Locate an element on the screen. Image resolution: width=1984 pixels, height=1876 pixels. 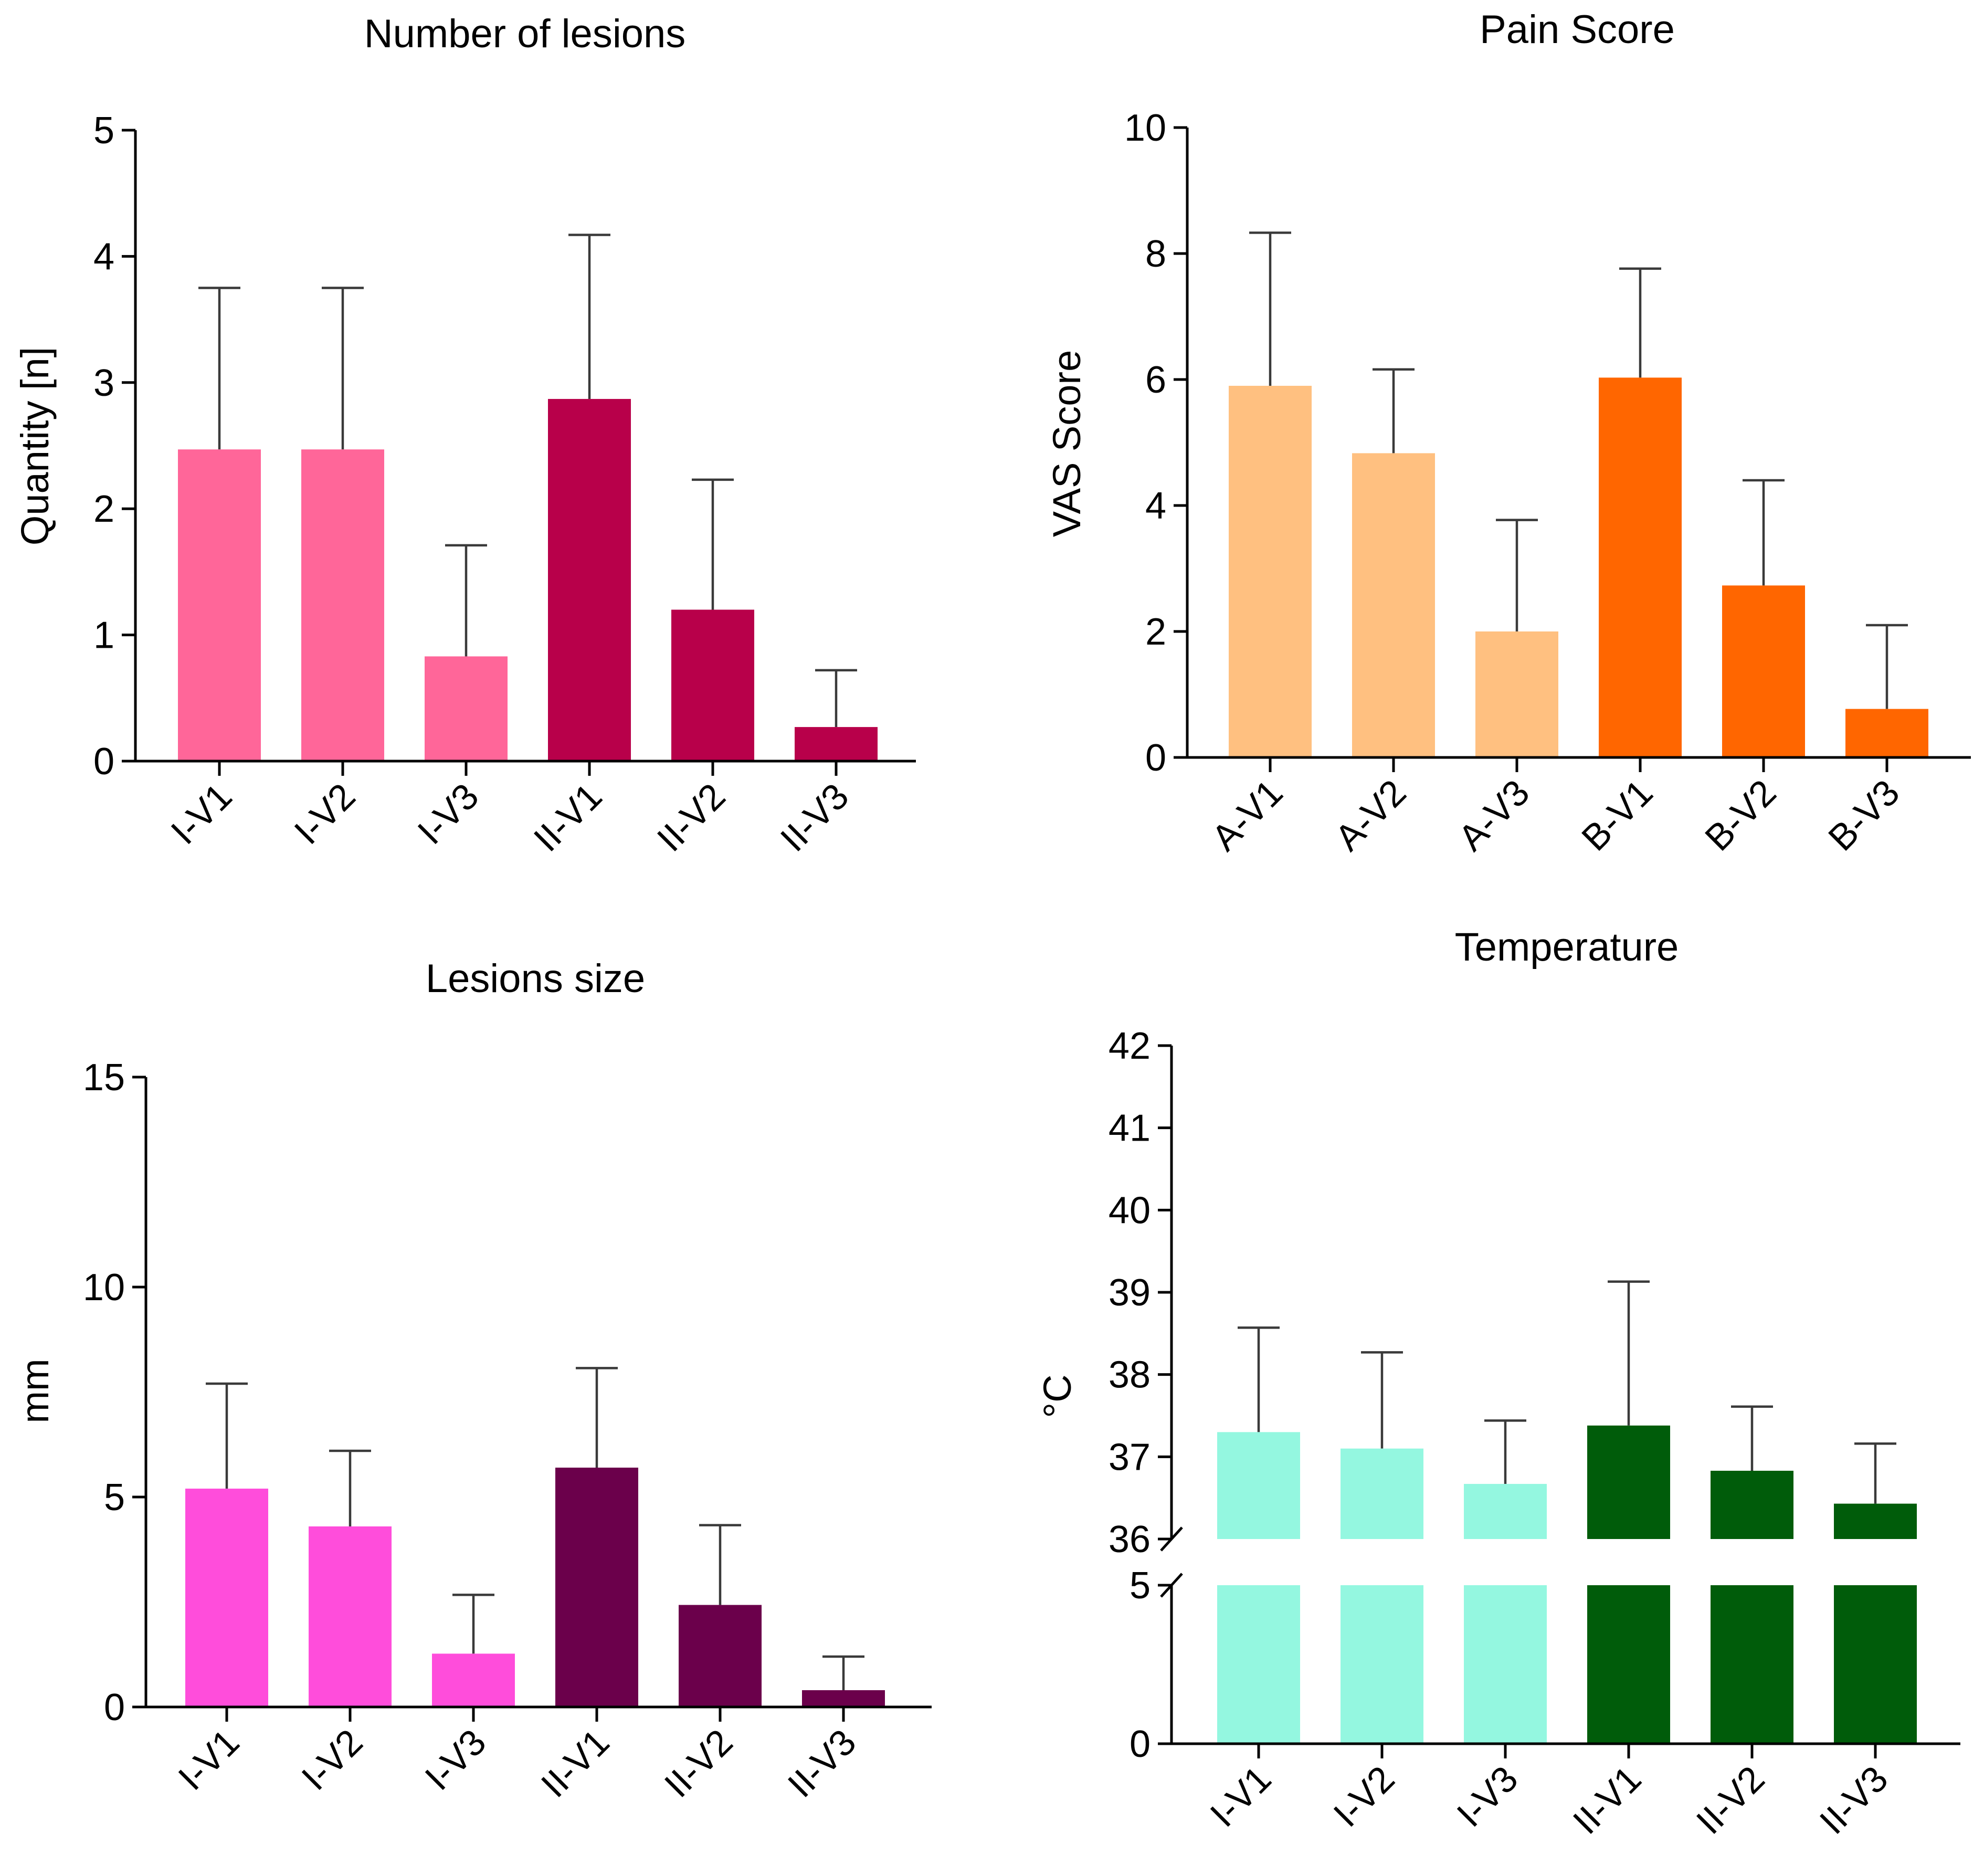
chart-title: Number of lesions is located at coordinates (525, 34).